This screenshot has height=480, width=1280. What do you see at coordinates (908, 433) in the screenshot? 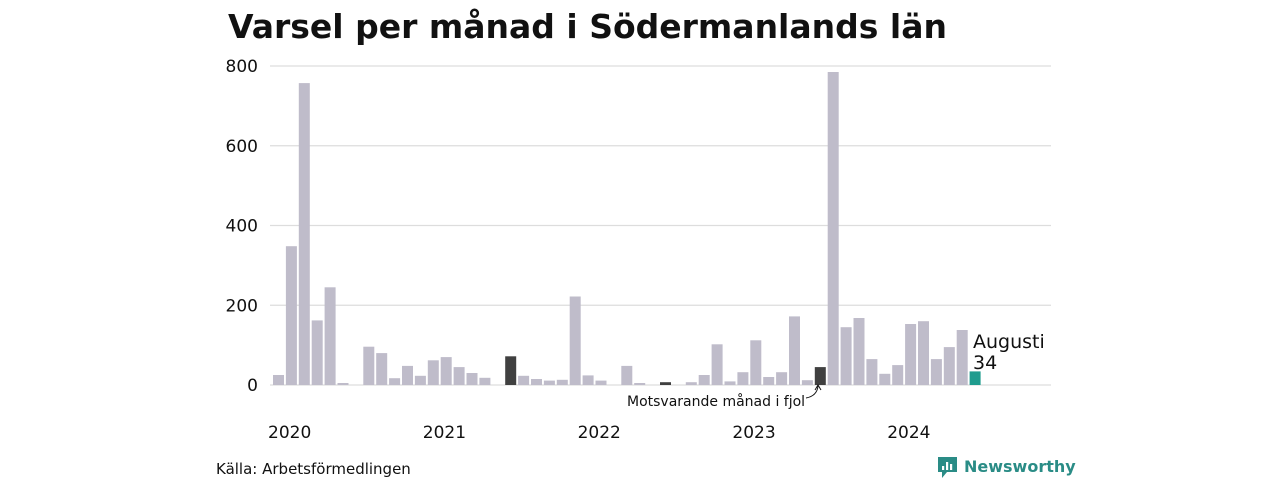
I see `x-tick-label: 2024` at bounding box center [908, 433].